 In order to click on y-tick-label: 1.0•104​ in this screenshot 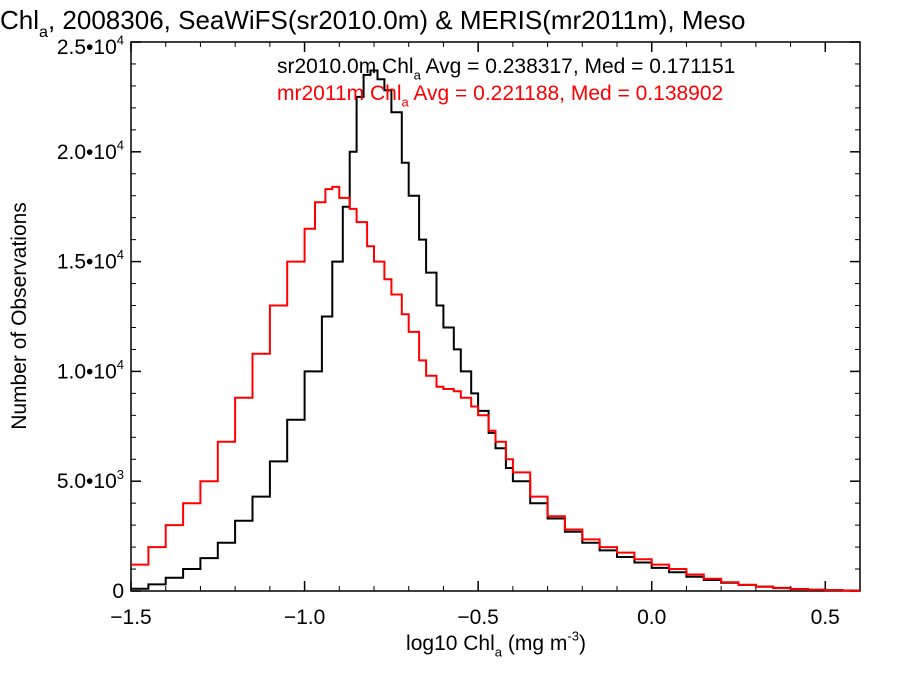, I will do `click(90, 370)`.